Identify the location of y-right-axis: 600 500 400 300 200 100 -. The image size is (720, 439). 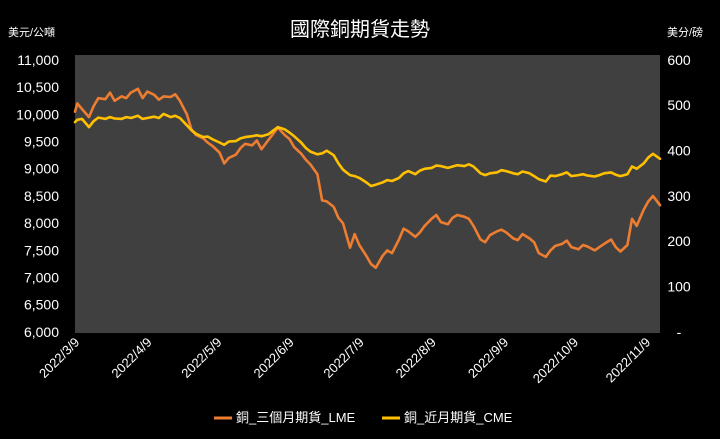
(679, 196).